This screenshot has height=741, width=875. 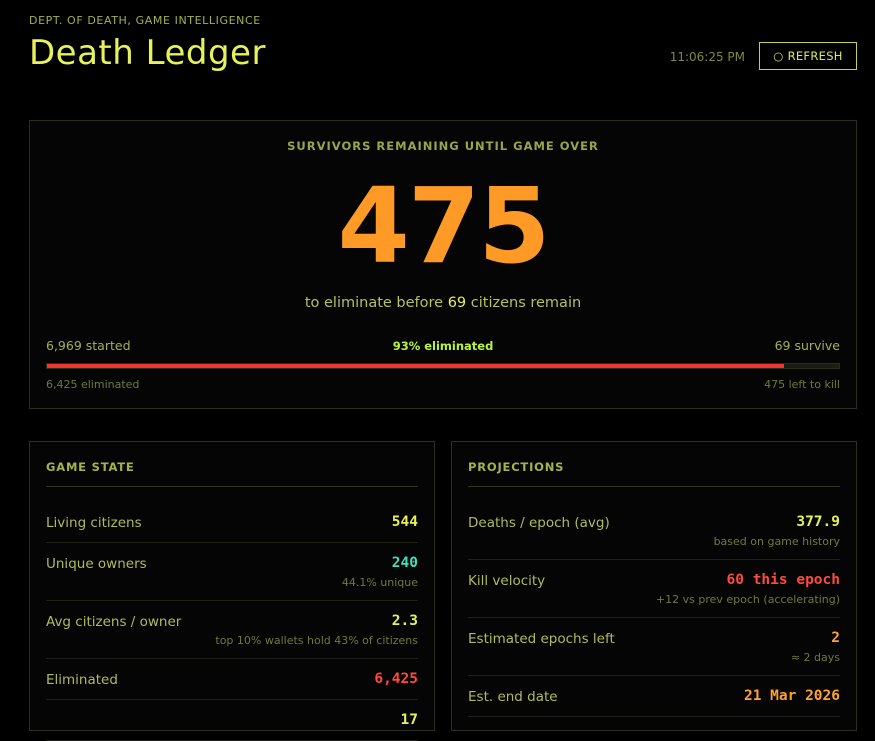 I want to click on stat-label: Eliminated, so click(x=82, y=680).